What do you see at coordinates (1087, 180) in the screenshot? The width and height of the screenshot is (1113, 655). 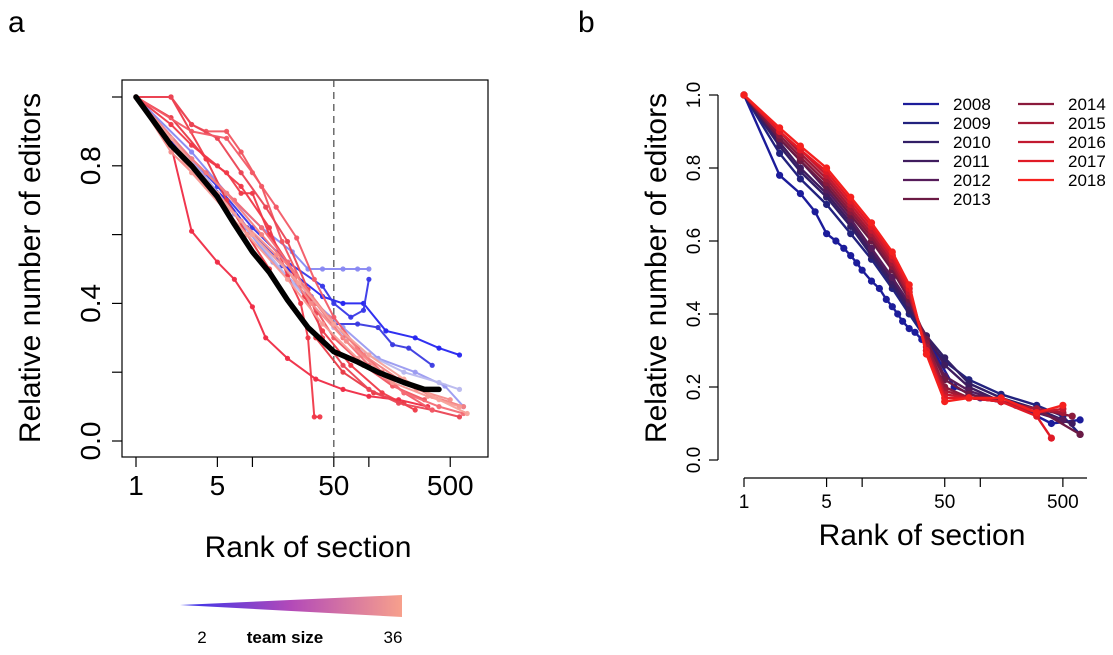 I see `panel-b-legend-label-2018: 2018` at bounding box center [1087, 180].